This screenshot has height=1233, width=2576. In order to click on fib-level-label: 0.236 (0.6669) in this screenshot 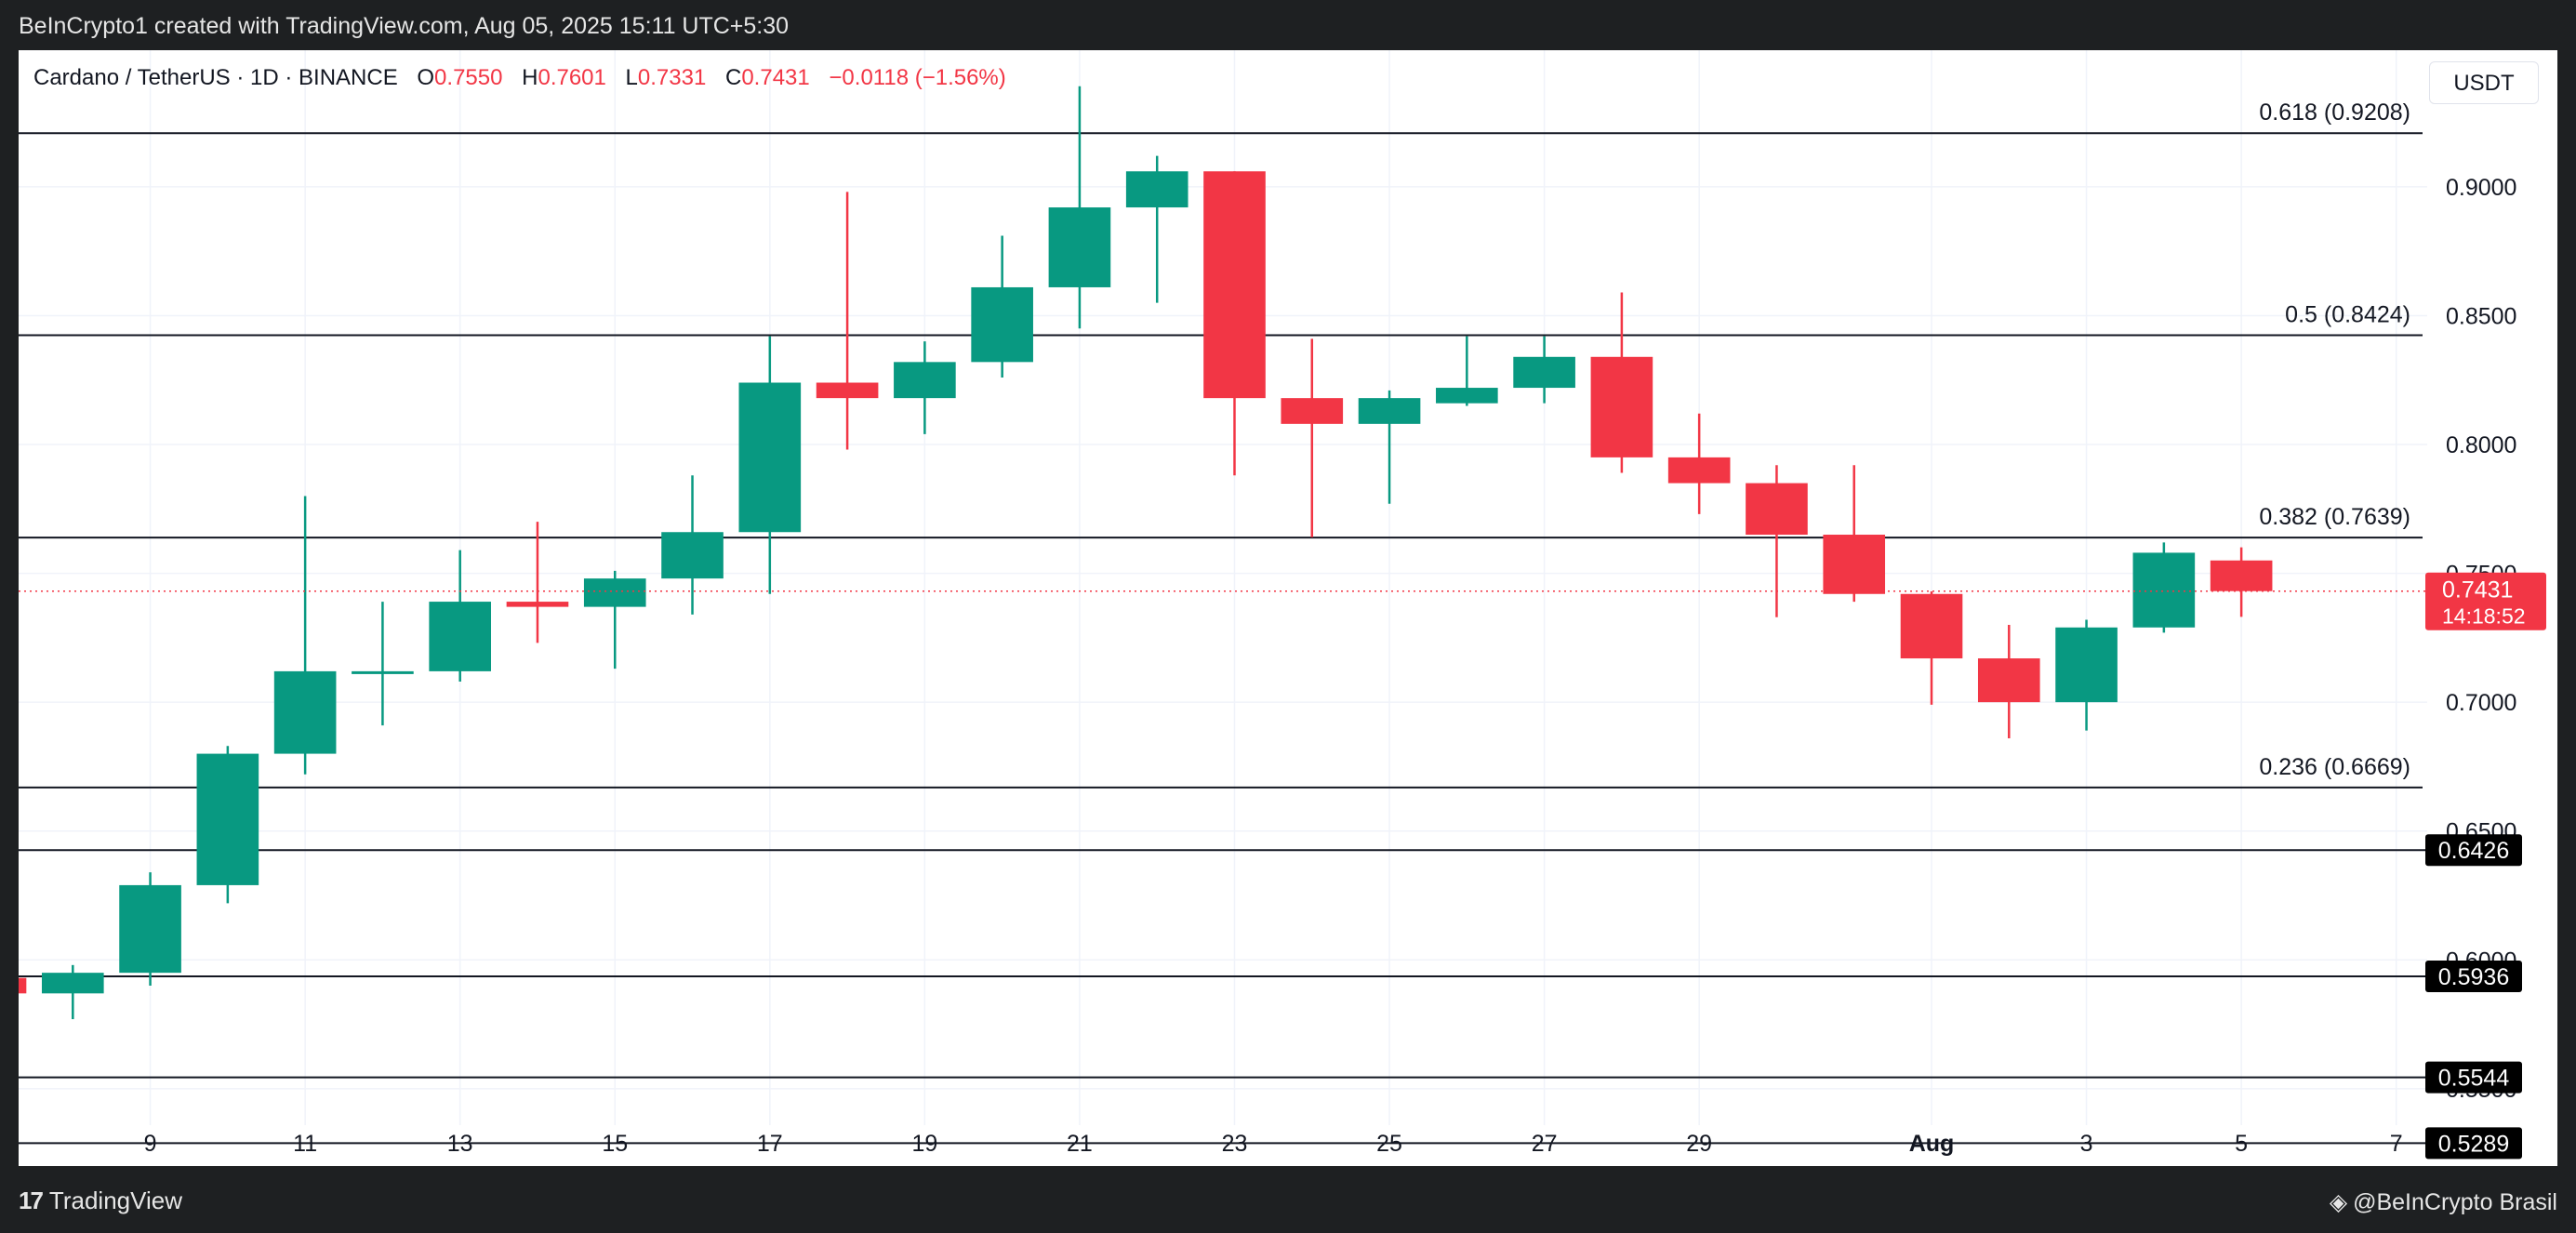, I will do `click(2334, 767)`.